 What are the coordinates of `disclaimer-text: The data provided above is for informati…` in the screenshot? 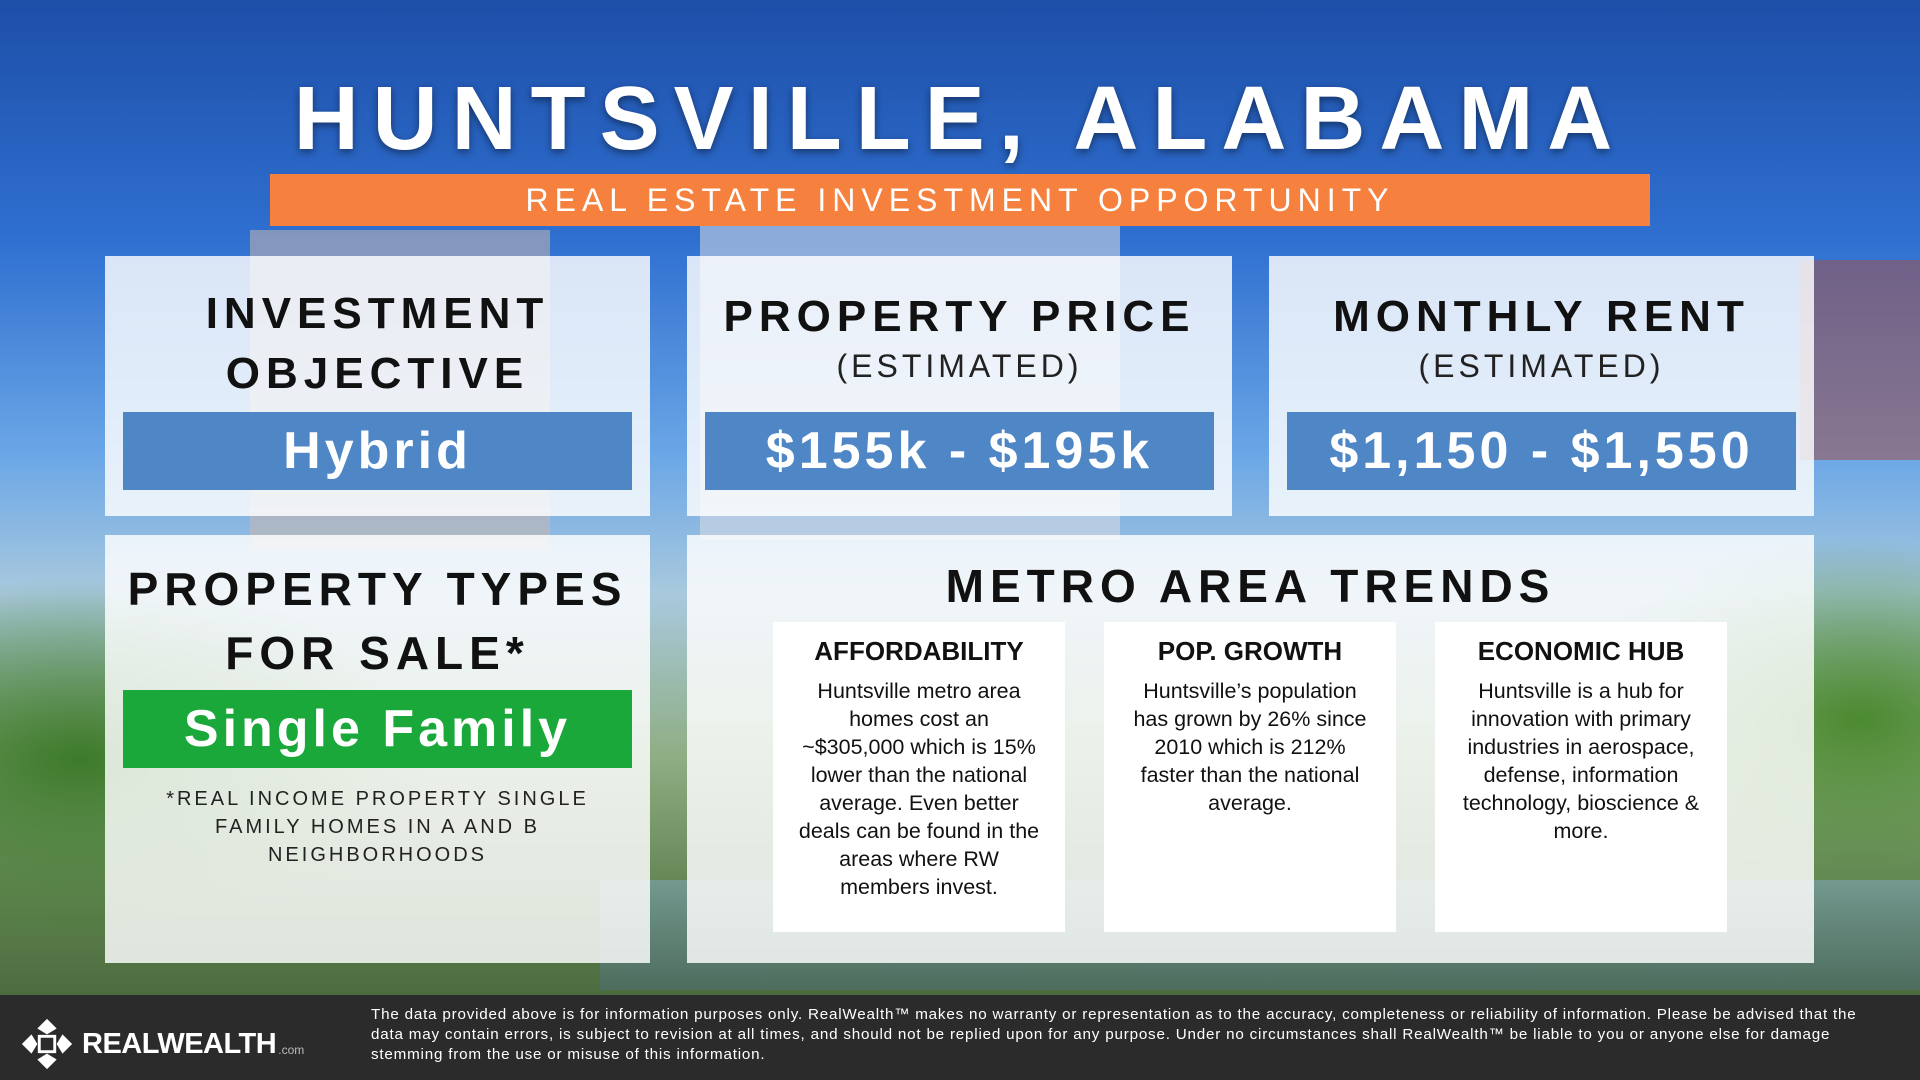 It's located at (1114, 1034).